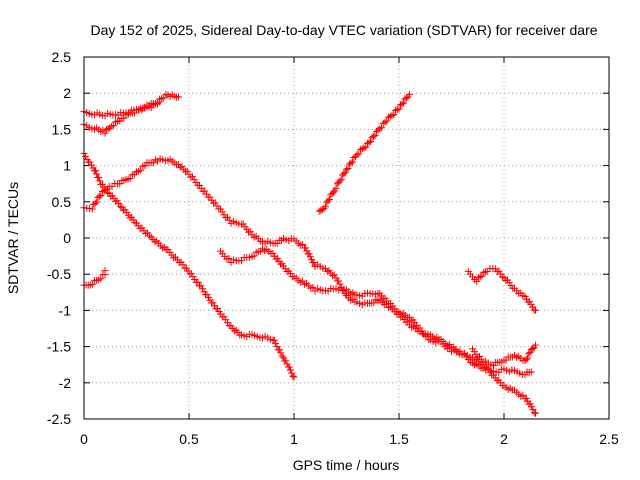 This screenshot has height=480, width=640. Describe the element at coordinates (59, 347) in the screenshot. I see `y-tick-label: -1.5` at that location.